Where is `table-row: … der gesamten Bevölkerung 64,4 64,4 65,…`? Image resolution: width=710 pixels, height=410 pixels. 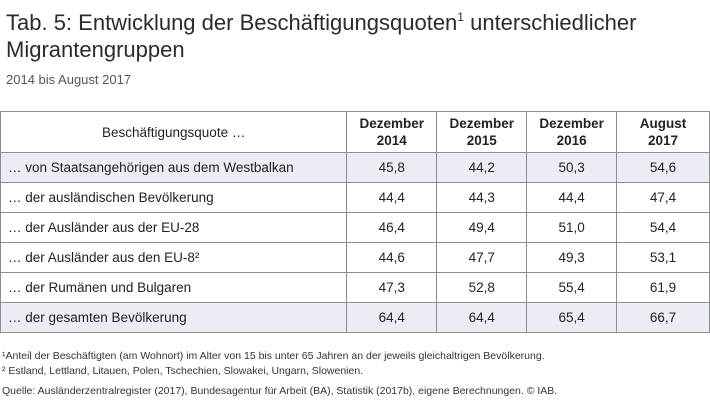 table-row: … der gesamten Bevölkerung 64,4 64,4 65,… is located at coordinates (355, 317).